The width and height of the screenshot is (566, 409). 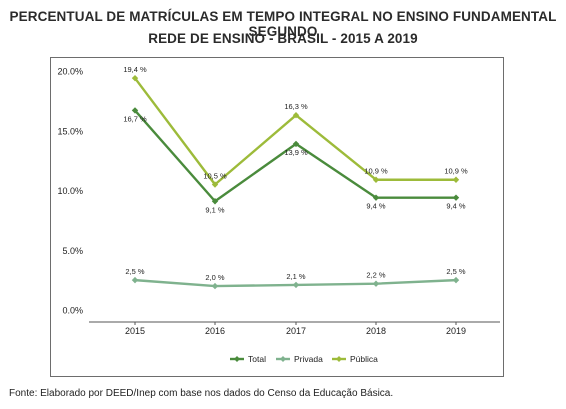 What do you see at coordinates (376, 275) in the screenshot?
I see `data-label-privada: 2,2 %` at bounding box center [376, 275].